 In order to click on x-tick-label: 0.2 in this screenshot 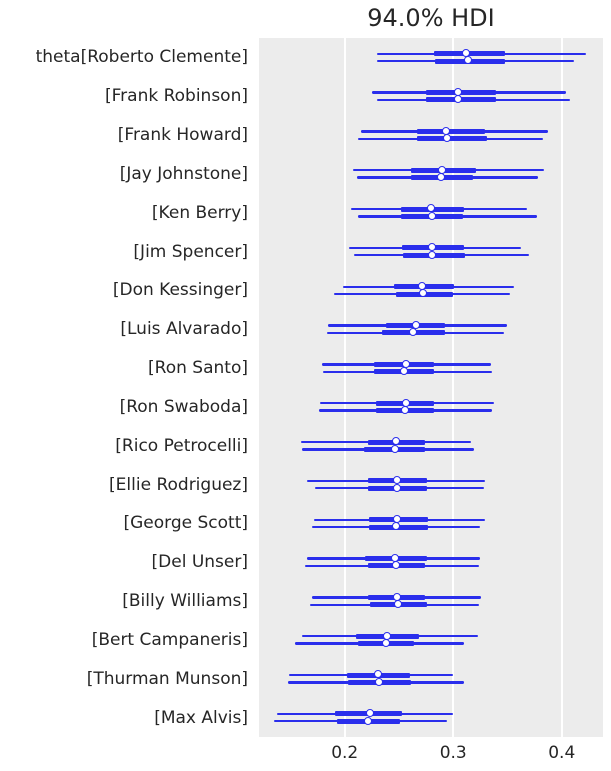, I will do `click(345, 753)`.